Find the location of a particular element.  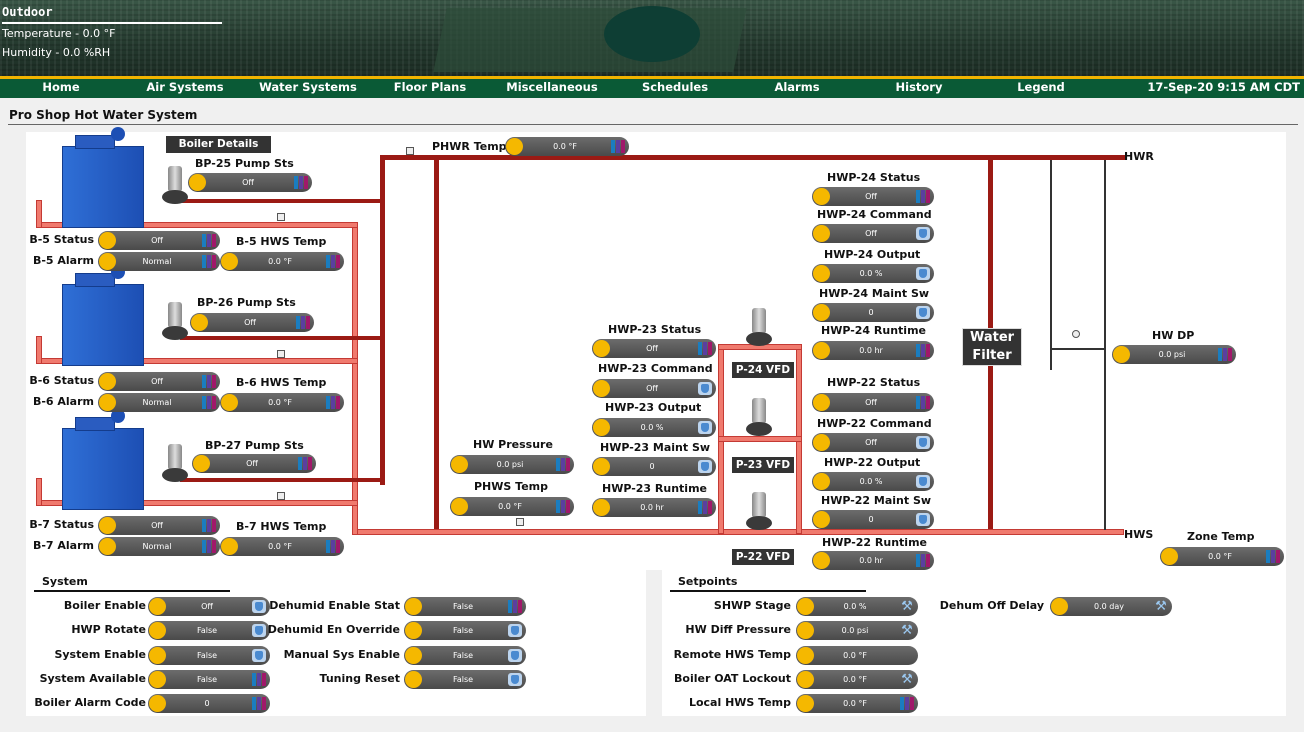

hwp22-output-label: HWP-22 Output is located at coordinates (872, 462).